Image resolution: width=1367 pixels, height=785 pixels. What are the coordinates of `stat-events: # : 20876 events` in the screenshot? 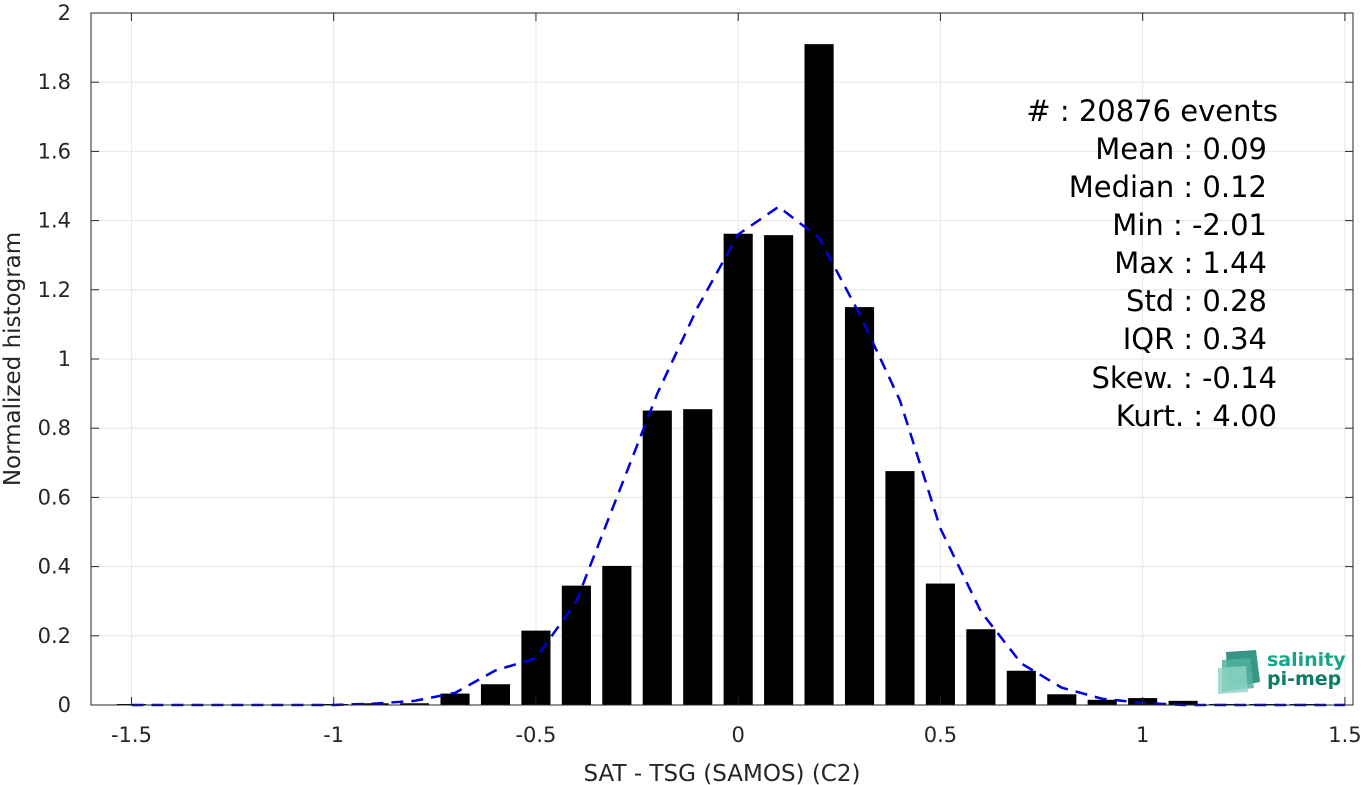 It's located at (1152, 111).